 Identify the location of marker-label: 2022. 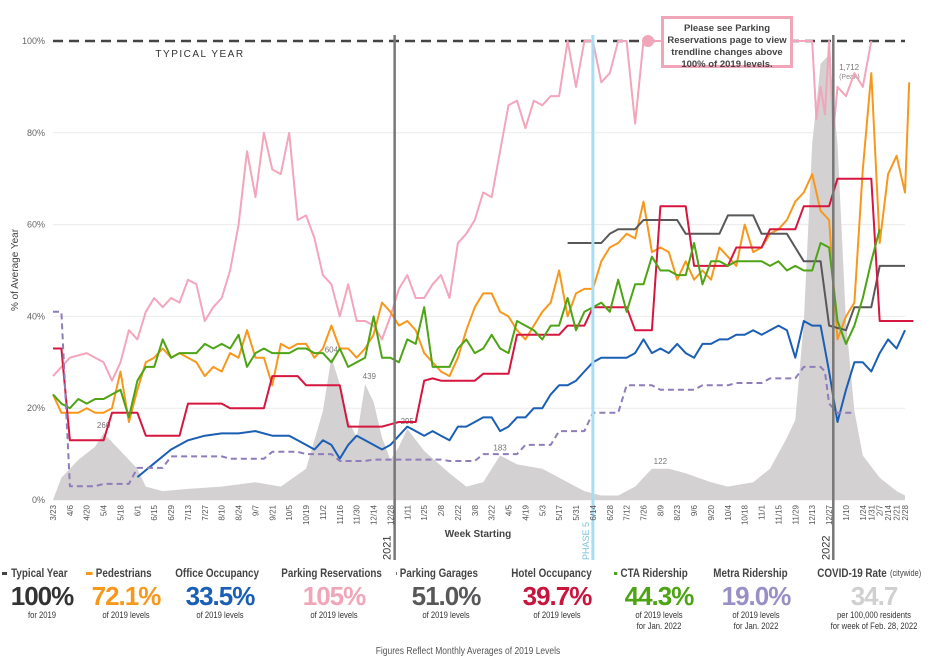
(826, 548).